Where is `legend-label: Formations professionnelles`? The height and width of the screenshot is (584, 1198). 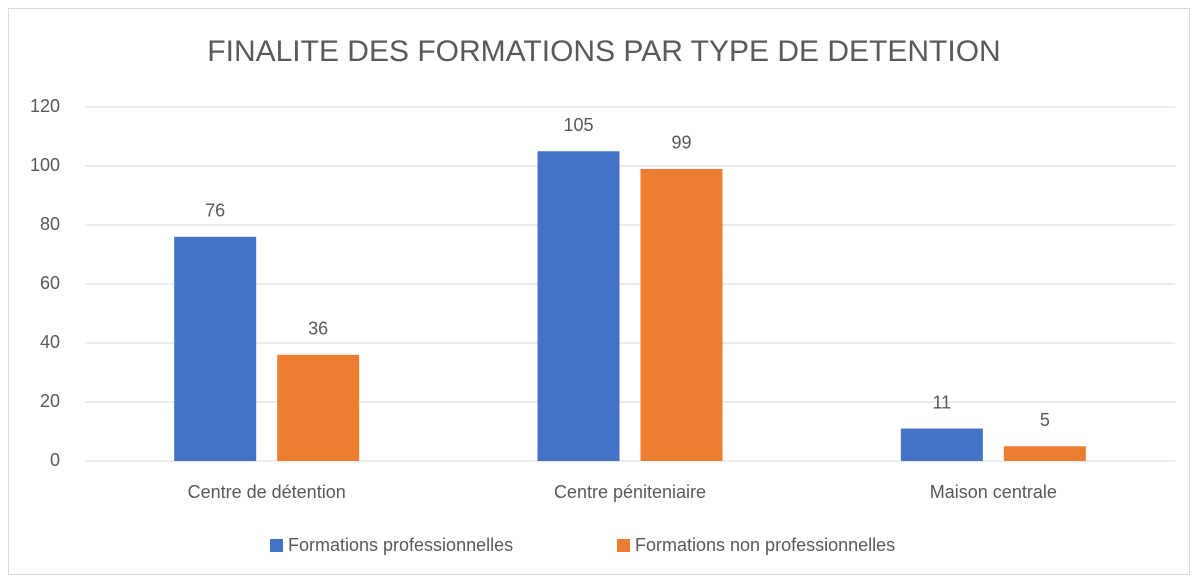
legend-label: Formations professionnelles is located at coordinates (400, 545).